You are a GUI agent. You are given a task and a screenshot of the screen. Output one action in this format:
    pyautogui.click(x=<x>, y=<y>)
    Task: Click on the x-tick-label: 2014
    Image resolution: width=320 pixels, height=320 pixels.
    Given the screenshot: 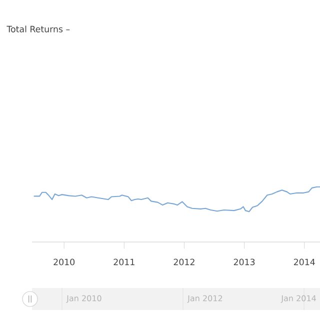 What is the action you would take?
    pyautogui.click(x=304, y=262)
    